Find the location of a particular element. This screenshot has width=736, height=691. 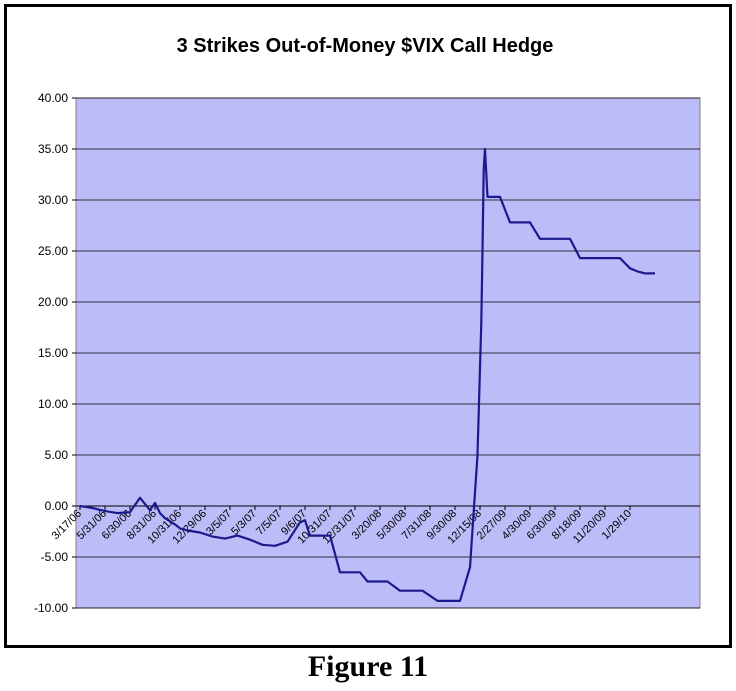

y-tick-label: 10.00 is located at coordinates (53, 404).